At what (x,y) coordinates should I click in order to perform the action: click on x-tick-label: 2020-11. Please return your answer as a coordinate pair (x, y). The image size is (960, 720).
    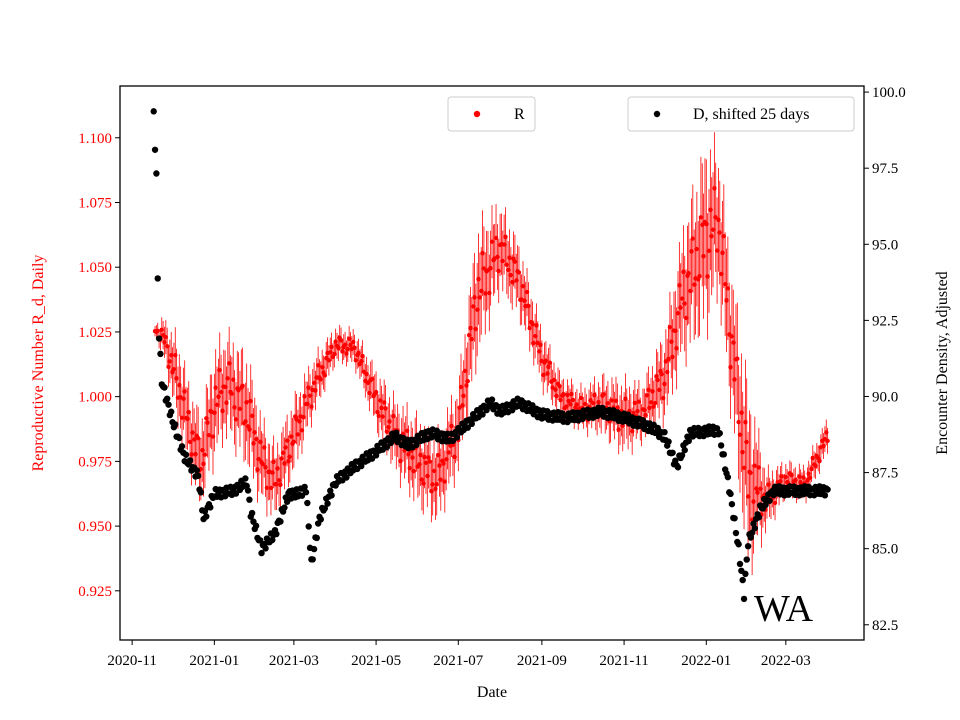
    Looking at the image, I should click on (131, 661).